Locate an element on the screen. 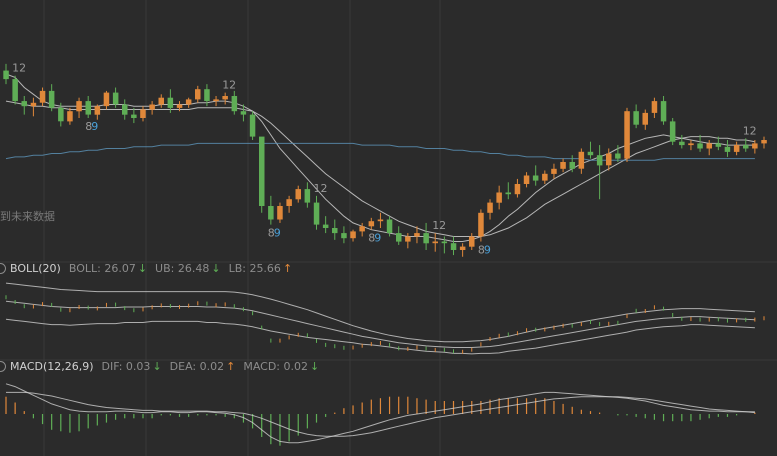  macd-pane is located at coordinates (380, 414).